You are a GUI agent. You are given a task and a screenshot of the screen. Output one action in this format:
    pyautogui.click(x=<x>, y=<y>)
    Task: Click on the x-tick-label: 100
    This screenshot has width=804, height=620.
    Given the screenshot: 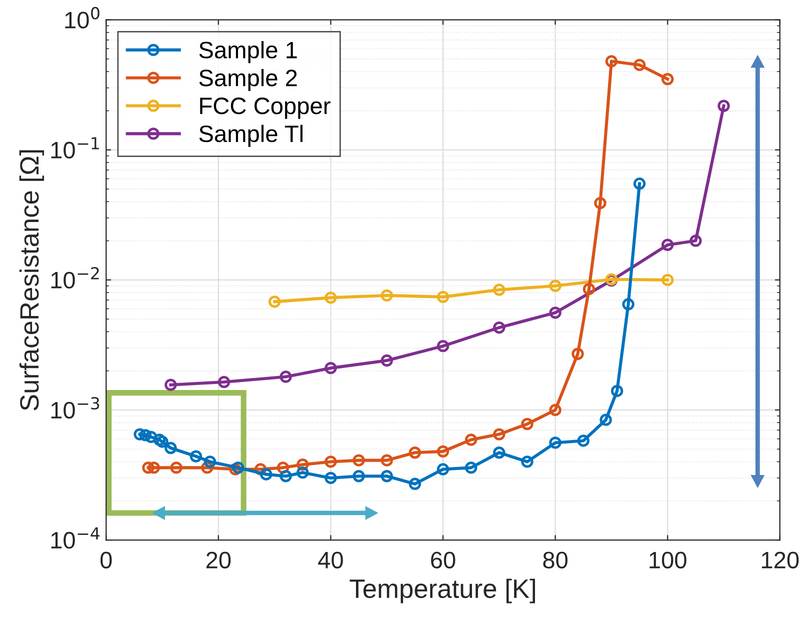 What is the action you would take?
    pyautogui.click(x=668, y=560)
    